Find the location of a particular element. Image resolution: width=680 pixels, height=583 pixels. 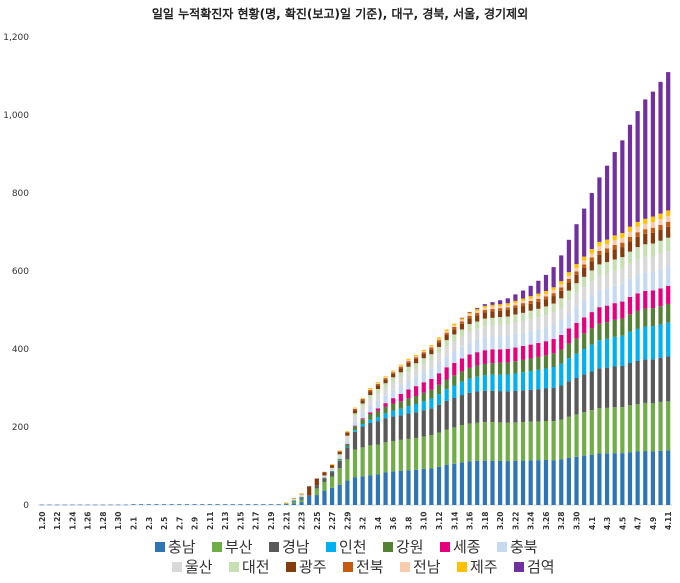

x-tick-label: 3.18 is located at coordinates (485, 520).